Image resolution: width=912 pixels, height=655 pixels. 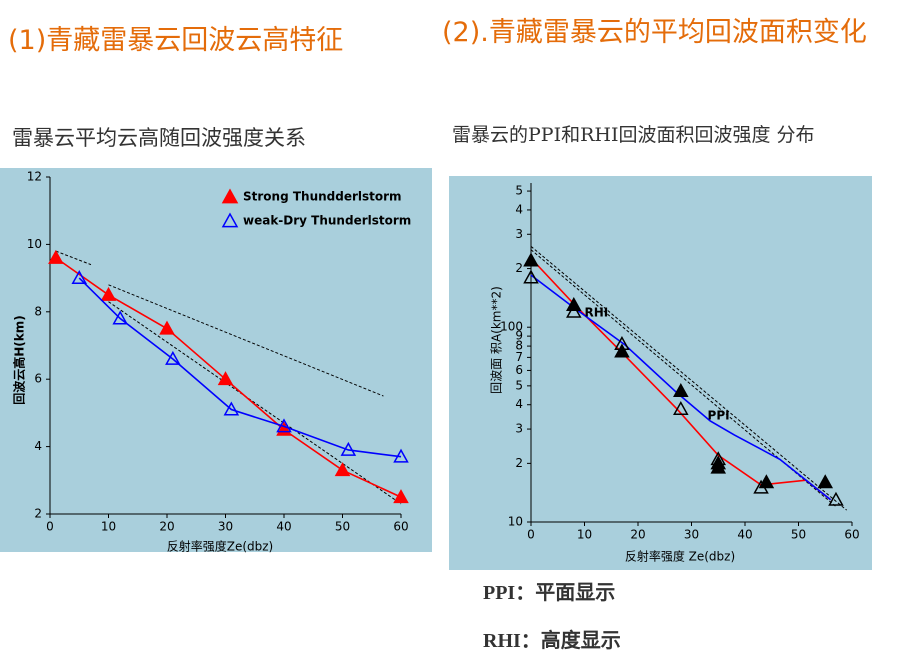 What do you see at coordinates (497, 340) in the screenshot?
I see `y-axis-label: 回波面 积A(km**2)` at bounding box center [497, 340].